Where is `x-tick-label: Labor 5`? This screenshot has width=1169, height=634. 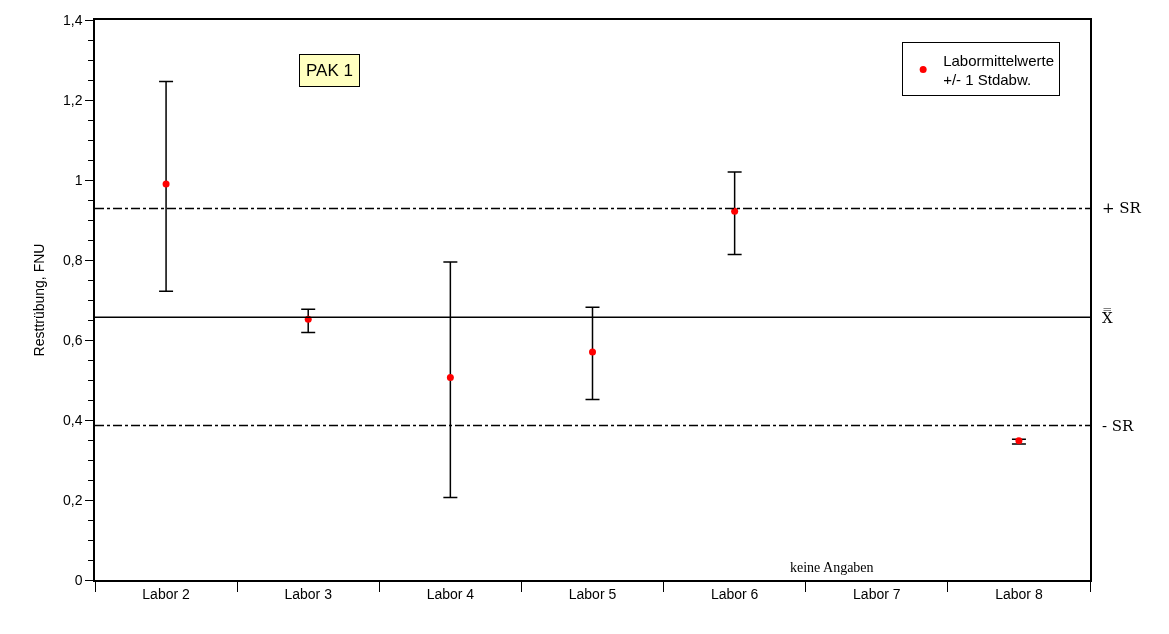 x-tick-label: Labor 5 is located at coordinates (592, 593).